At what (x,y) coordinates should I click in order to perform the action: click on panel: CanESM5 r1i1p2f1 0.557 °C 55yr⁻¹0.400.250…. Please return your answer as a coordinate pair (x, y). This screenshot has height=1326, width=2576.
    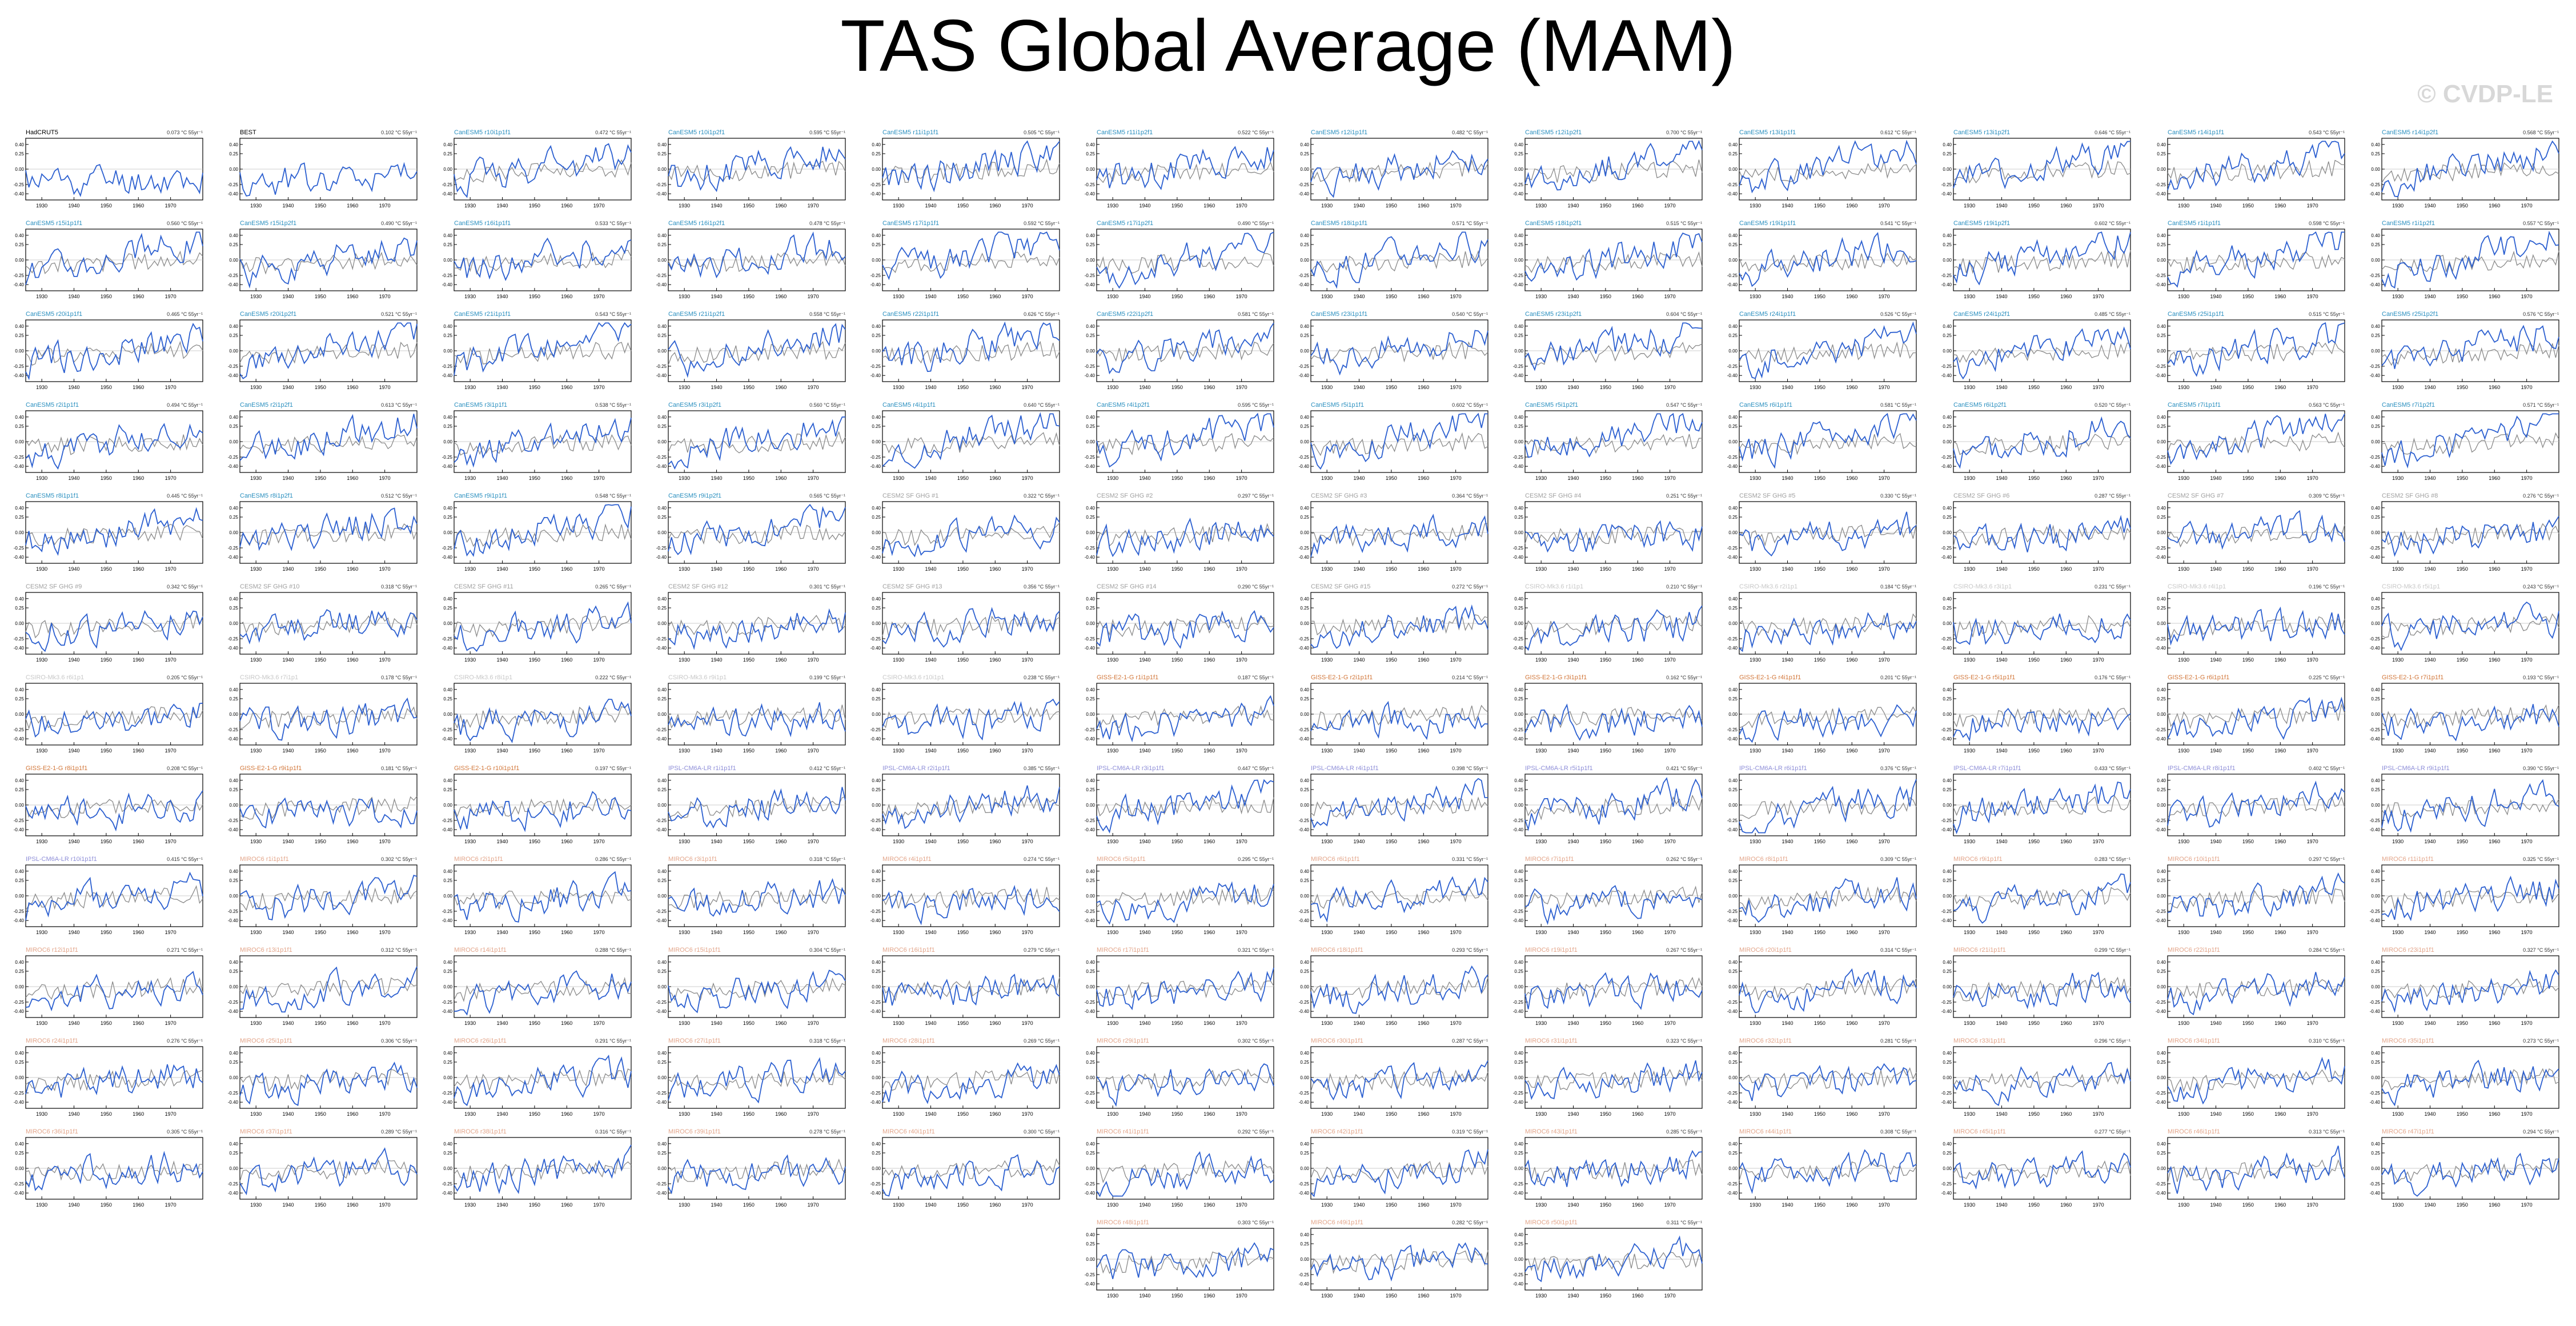
    Looking at the image, I should click on (2464, 259).